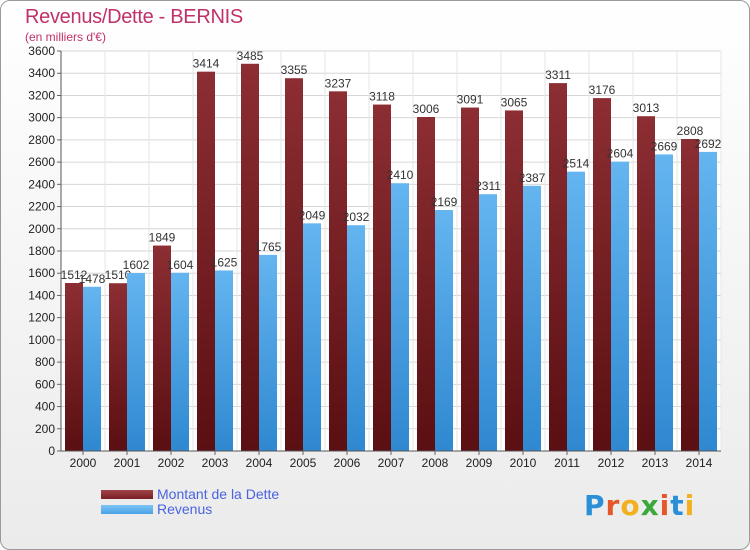 Image resolution: width=750 pixels, height=550 pixels. I want to click on x-tick-label: 2009, so click(479, 463).